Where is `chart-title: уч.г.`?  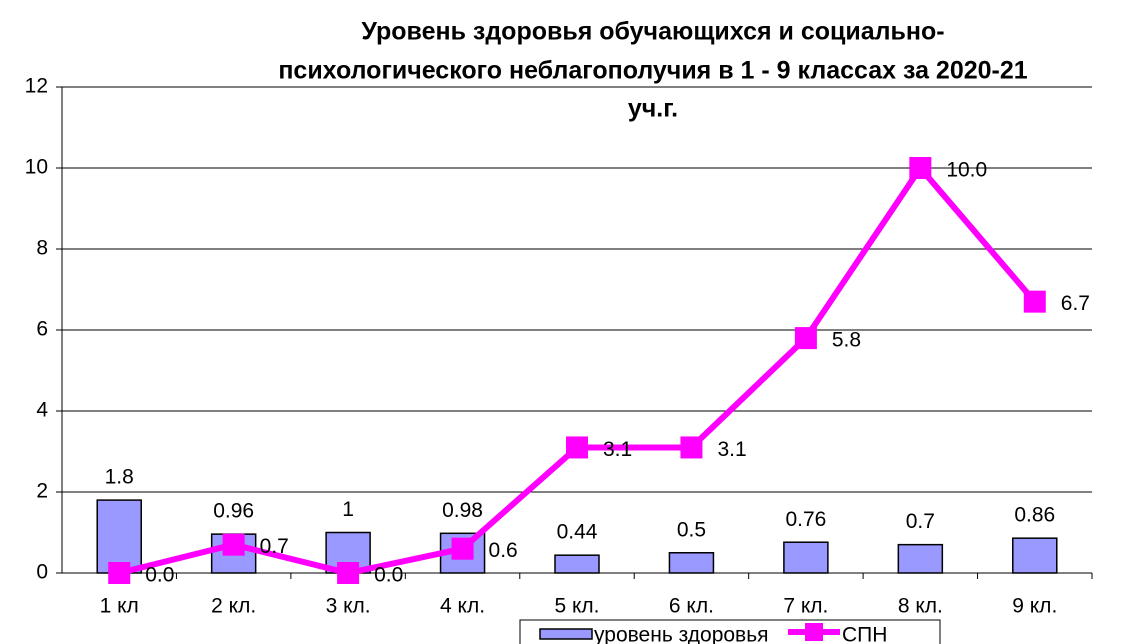
chart-title: уч.г. is located at coordinates (653, 109).